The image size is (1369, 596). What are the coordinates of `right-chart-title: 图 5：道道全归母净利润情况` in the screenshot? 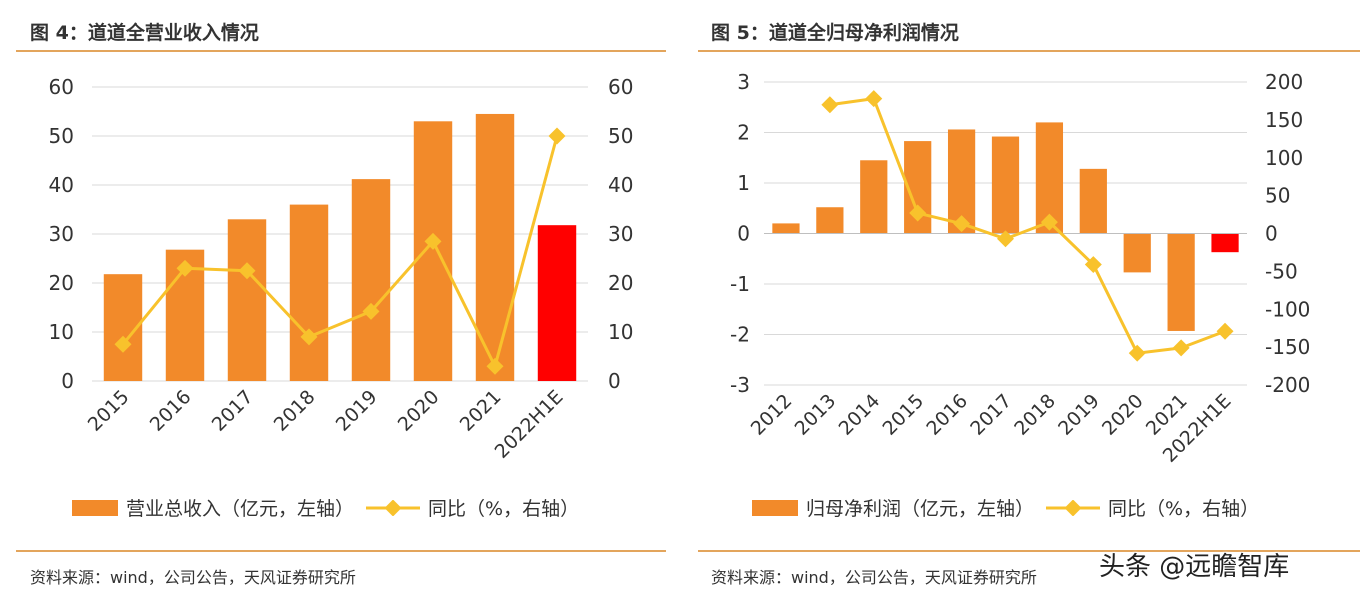 It's located at (835, 33).